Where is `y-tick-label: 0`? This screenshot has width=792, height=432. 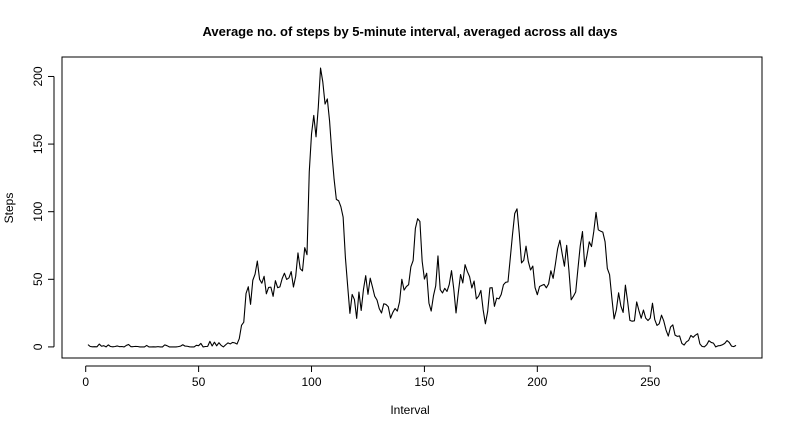 y-tick-label: 0 is located at coordinates (38, 346).